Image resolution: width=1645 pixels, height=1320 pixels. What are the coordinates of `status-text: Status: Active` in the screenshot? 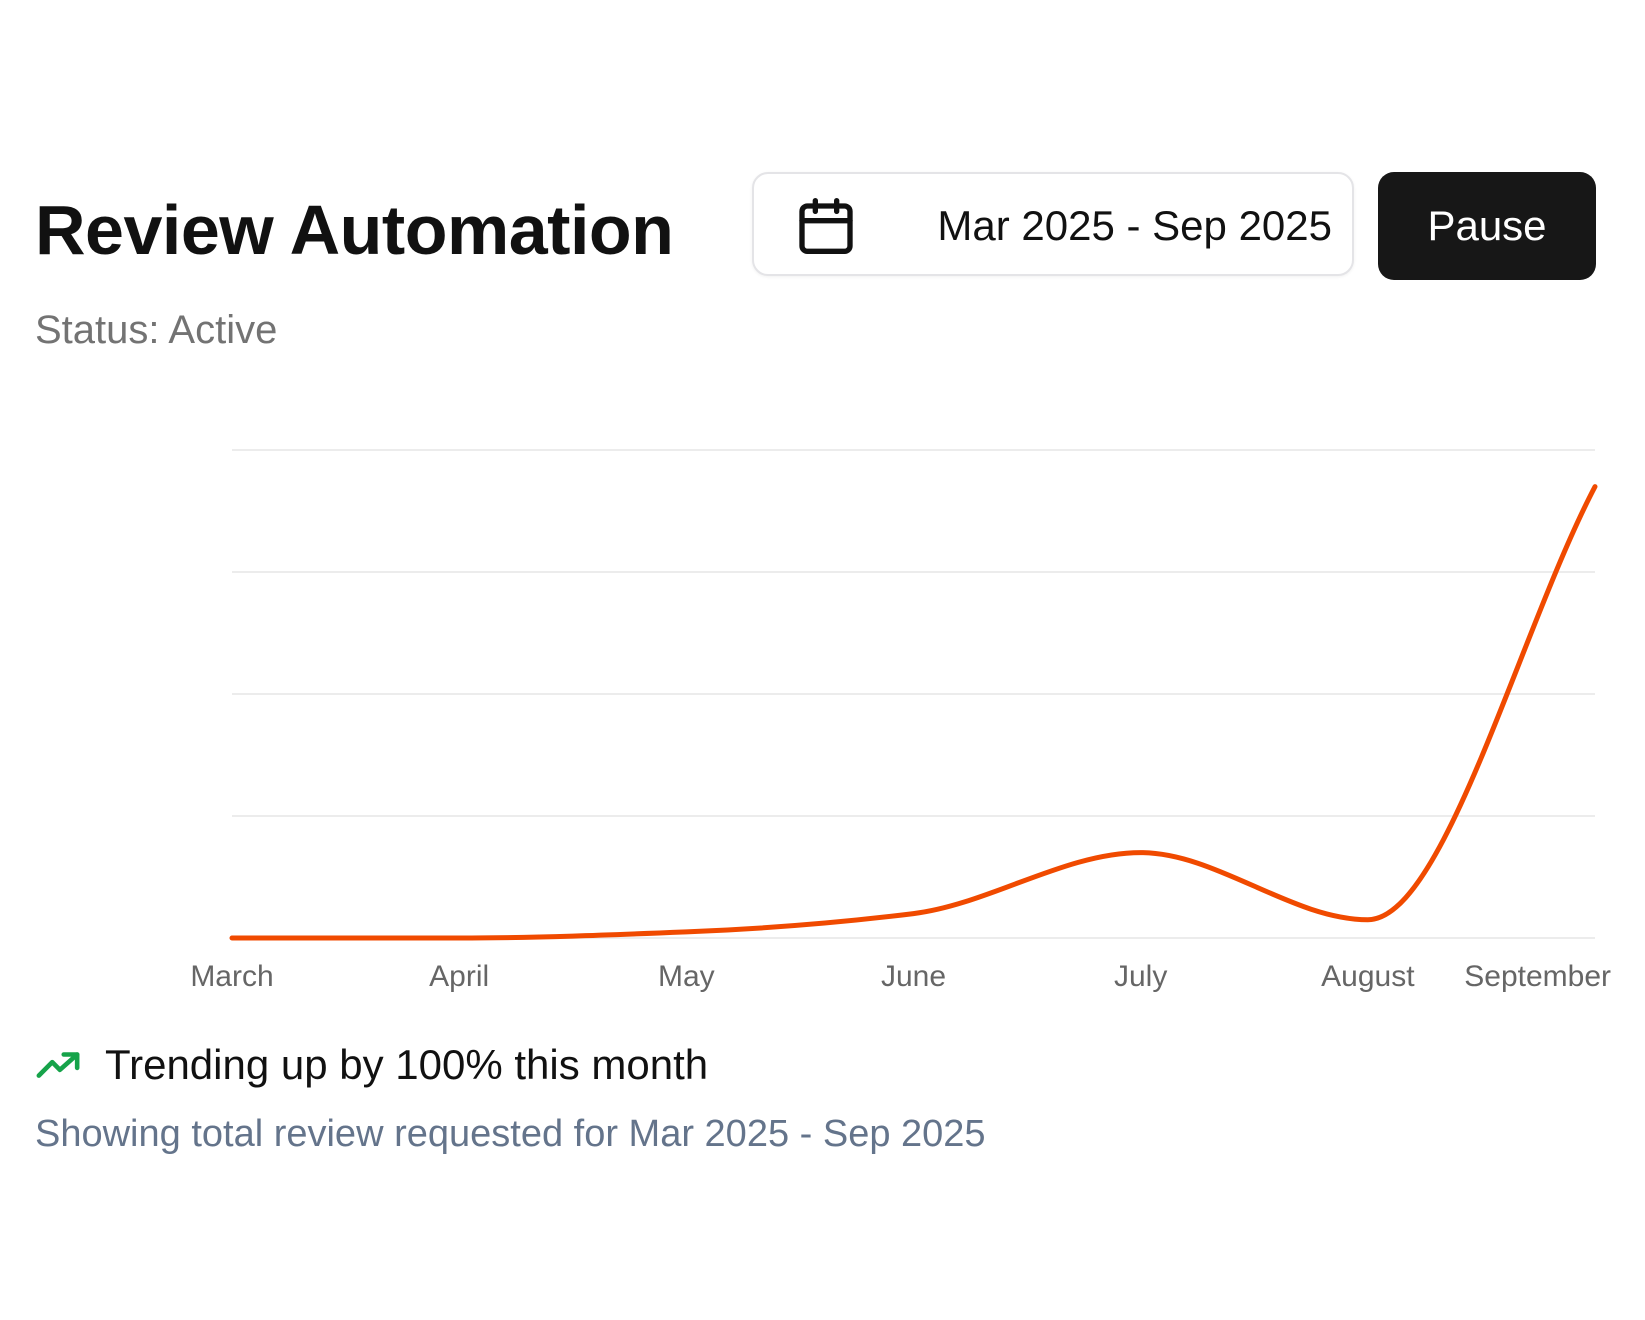 It's located at (156, 330).